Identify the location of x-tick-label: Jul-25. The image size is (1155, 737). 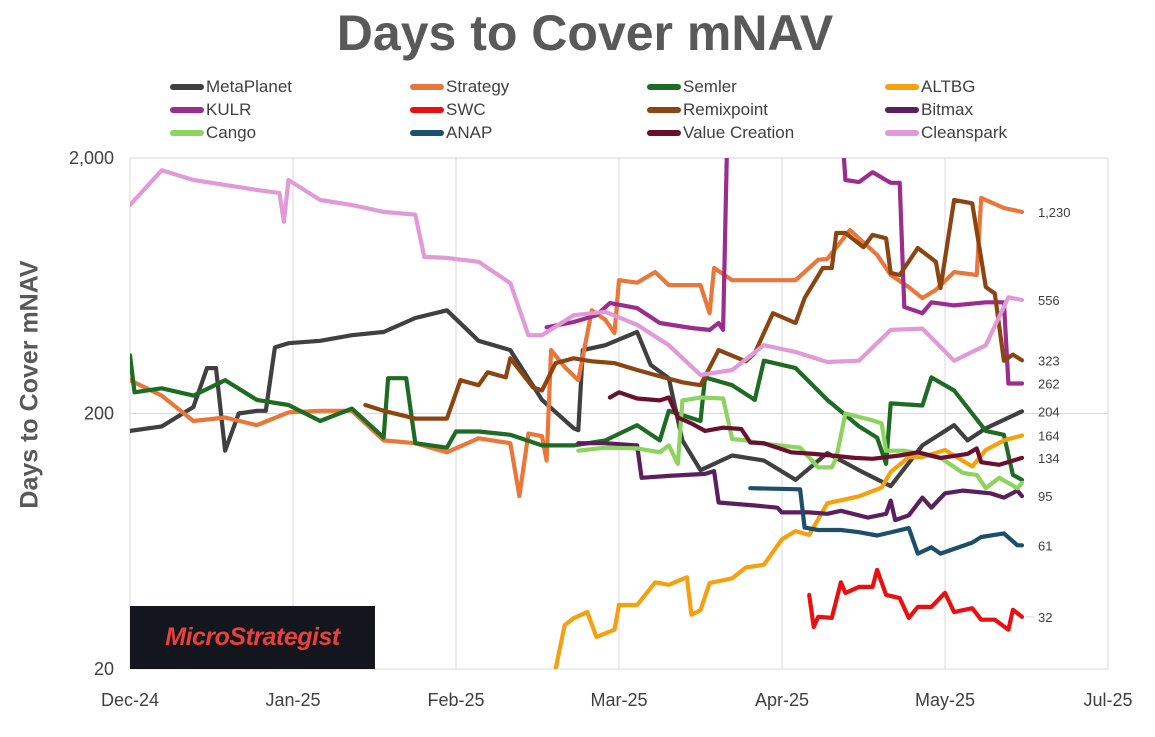
(1107, 700).